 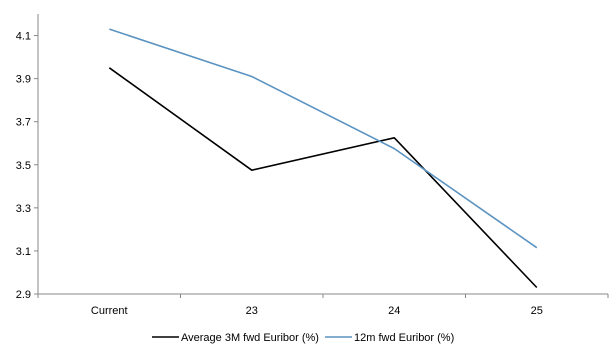 I want to click on x-ticks: Current 23 24 25, so click(x=323, y=305).